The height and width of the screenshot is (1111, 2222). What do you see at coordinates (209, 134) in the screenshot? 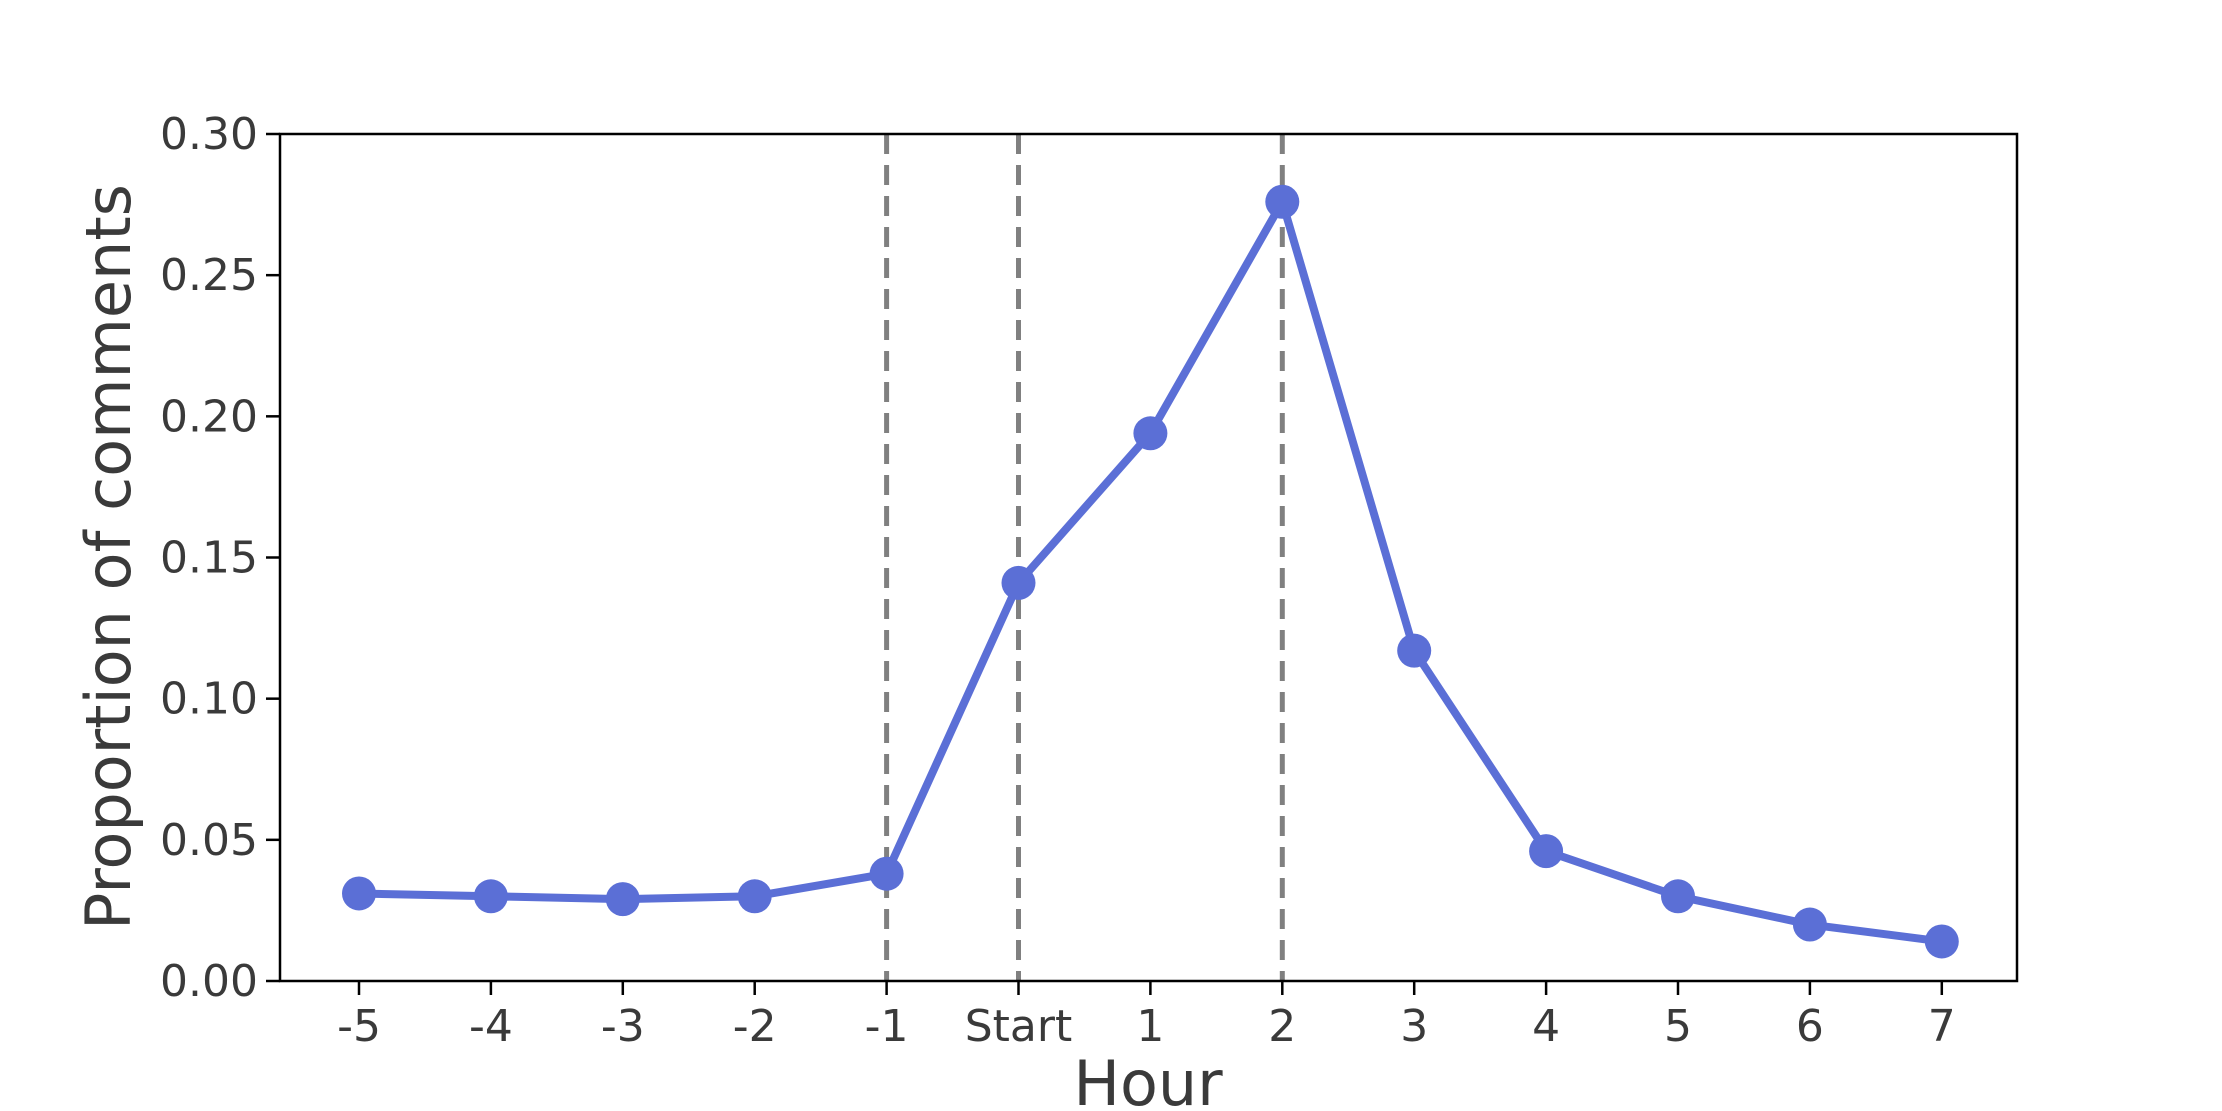
I see `y-tick-label: 0.30` at bounding box center [209, 134].